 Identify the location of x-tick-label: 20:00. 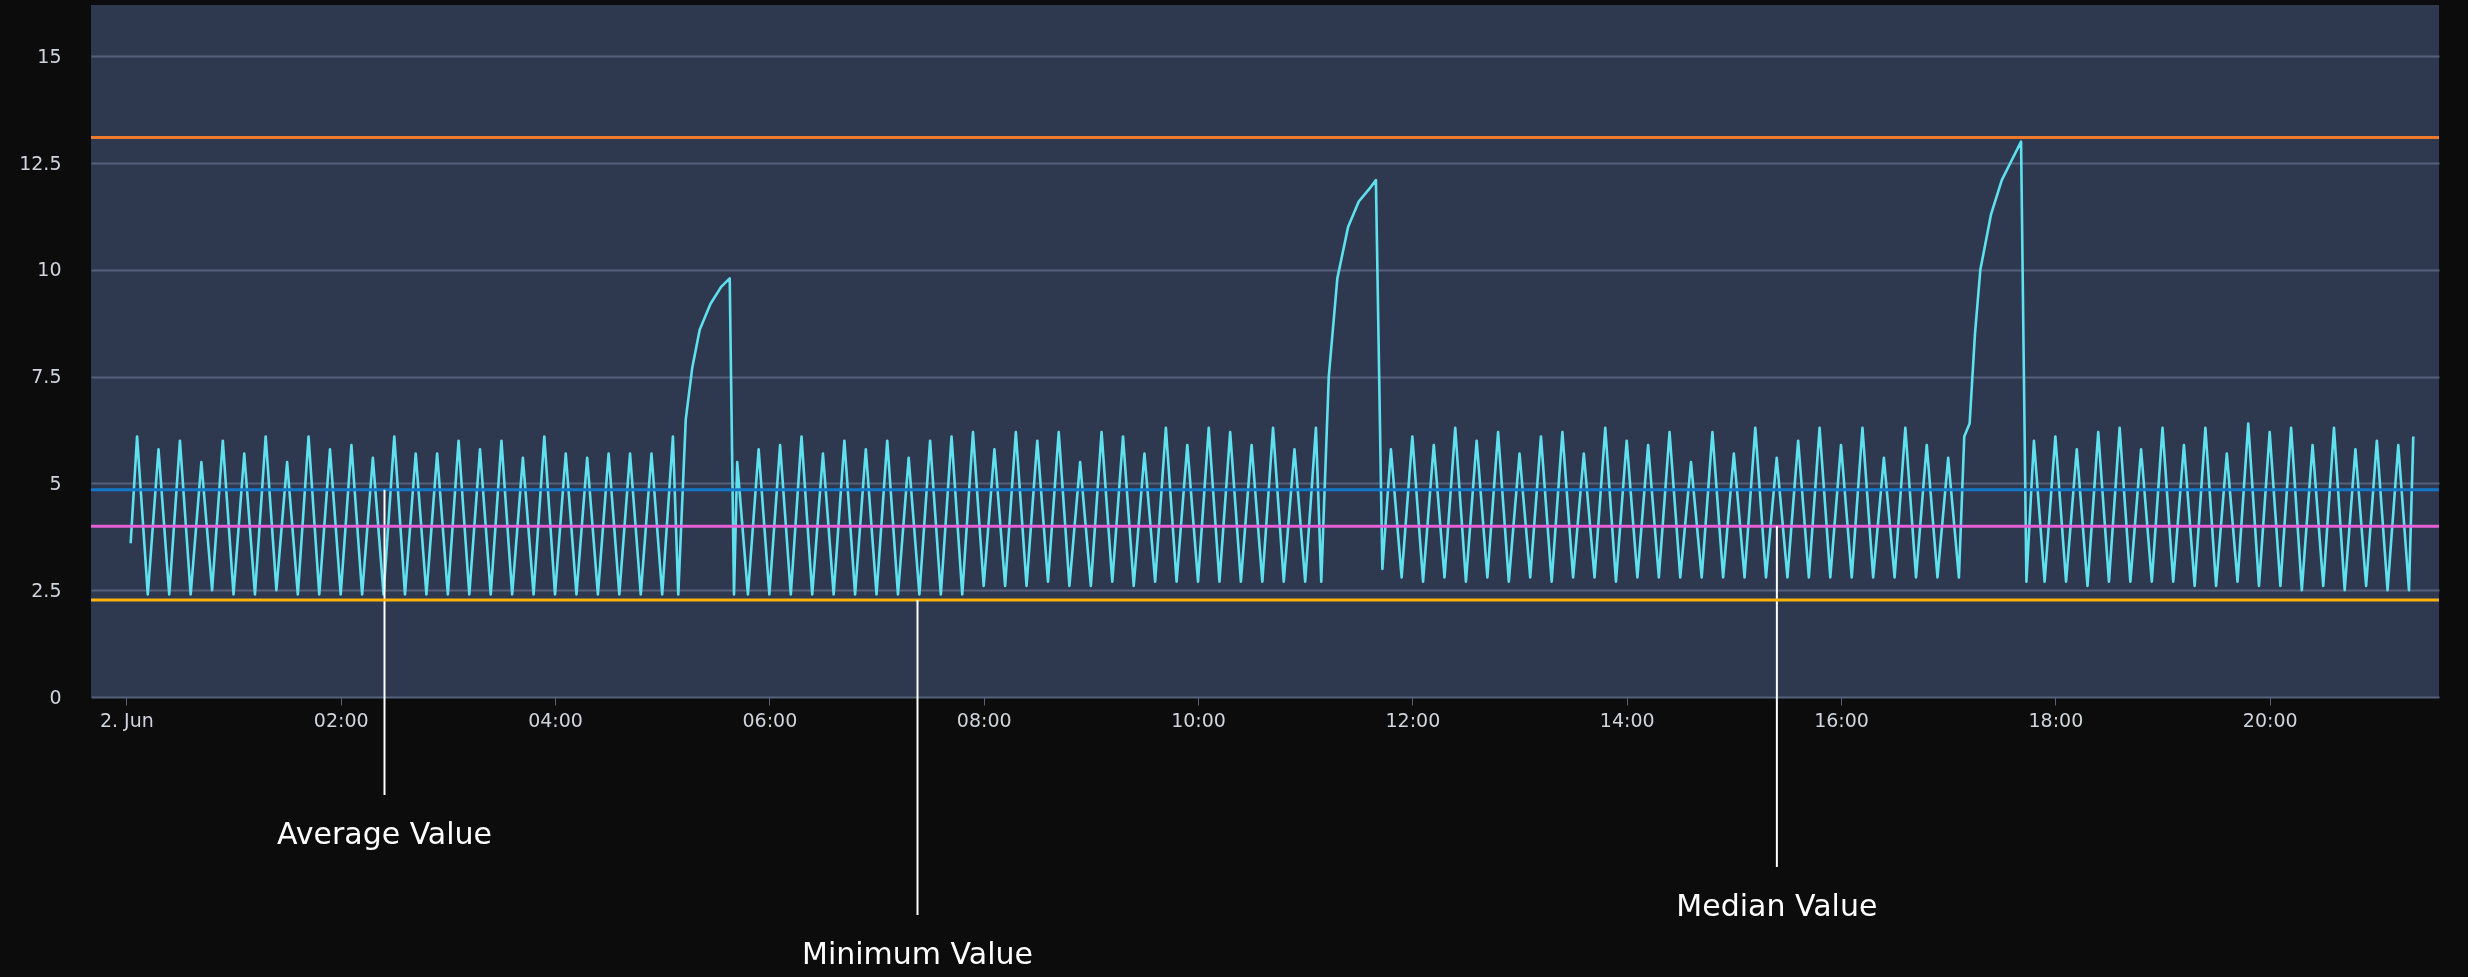
(2270, 719).